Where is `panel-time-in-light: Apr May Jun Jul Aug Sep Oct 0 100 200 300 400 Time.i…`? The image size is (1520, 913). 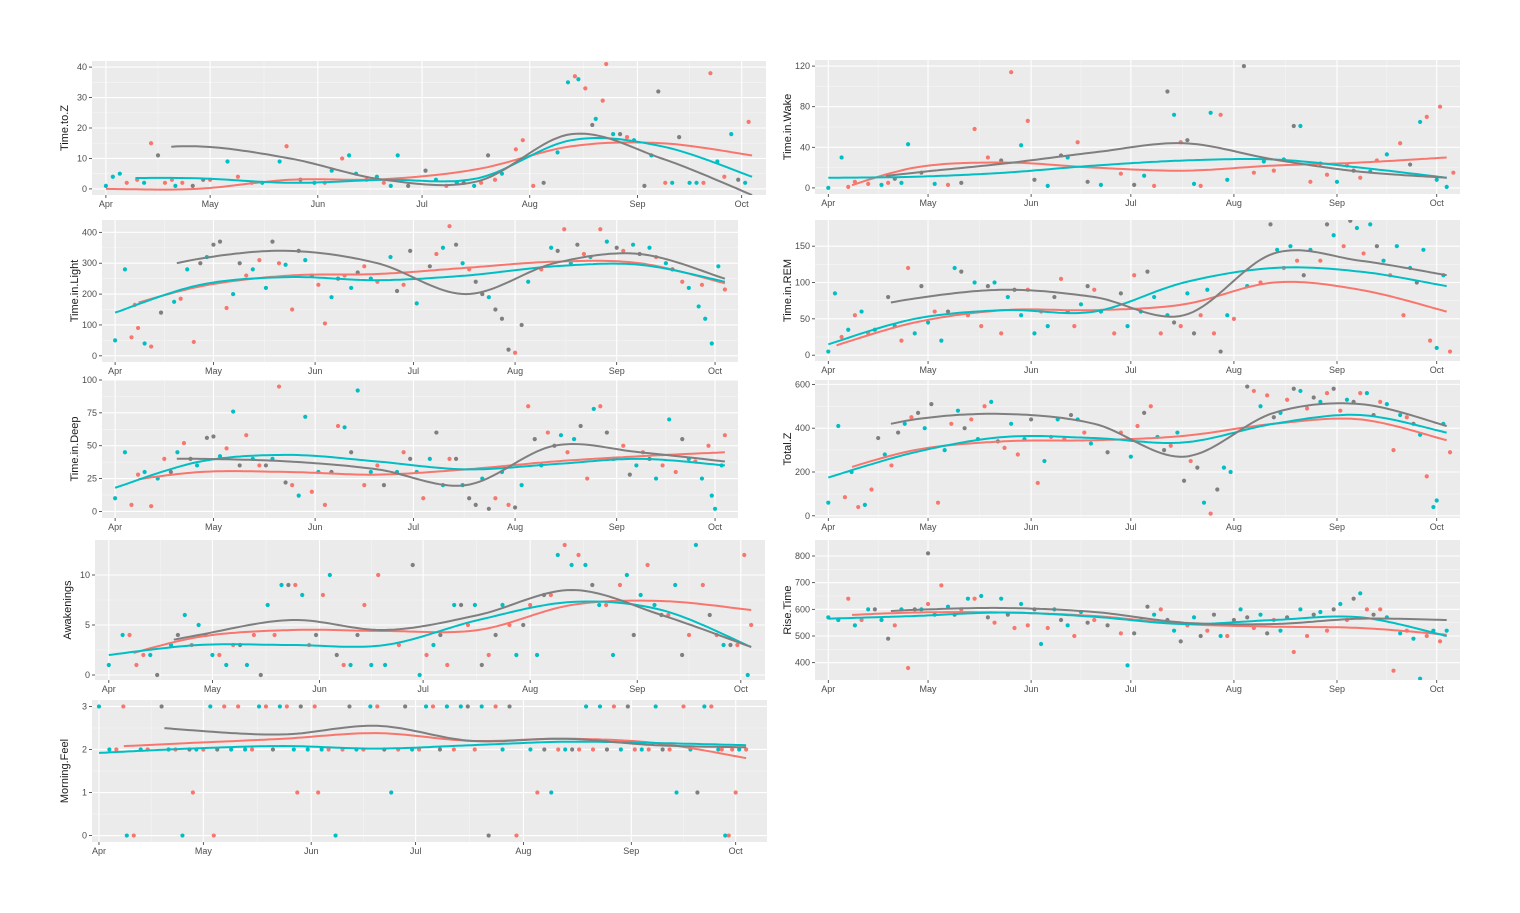
panel-time-in-light: Apr May Jun Jul Aug Sep Oct 0 100 200 300 400 Time.i… is located at coordinates (403, 298).